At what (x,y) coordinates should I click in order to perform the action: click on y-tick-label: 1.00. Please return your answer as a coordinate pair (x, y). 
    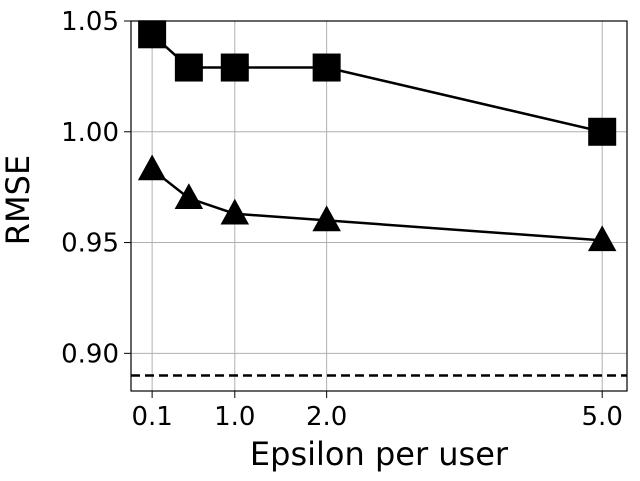
    Looking at the image, I should click on (90, 133).